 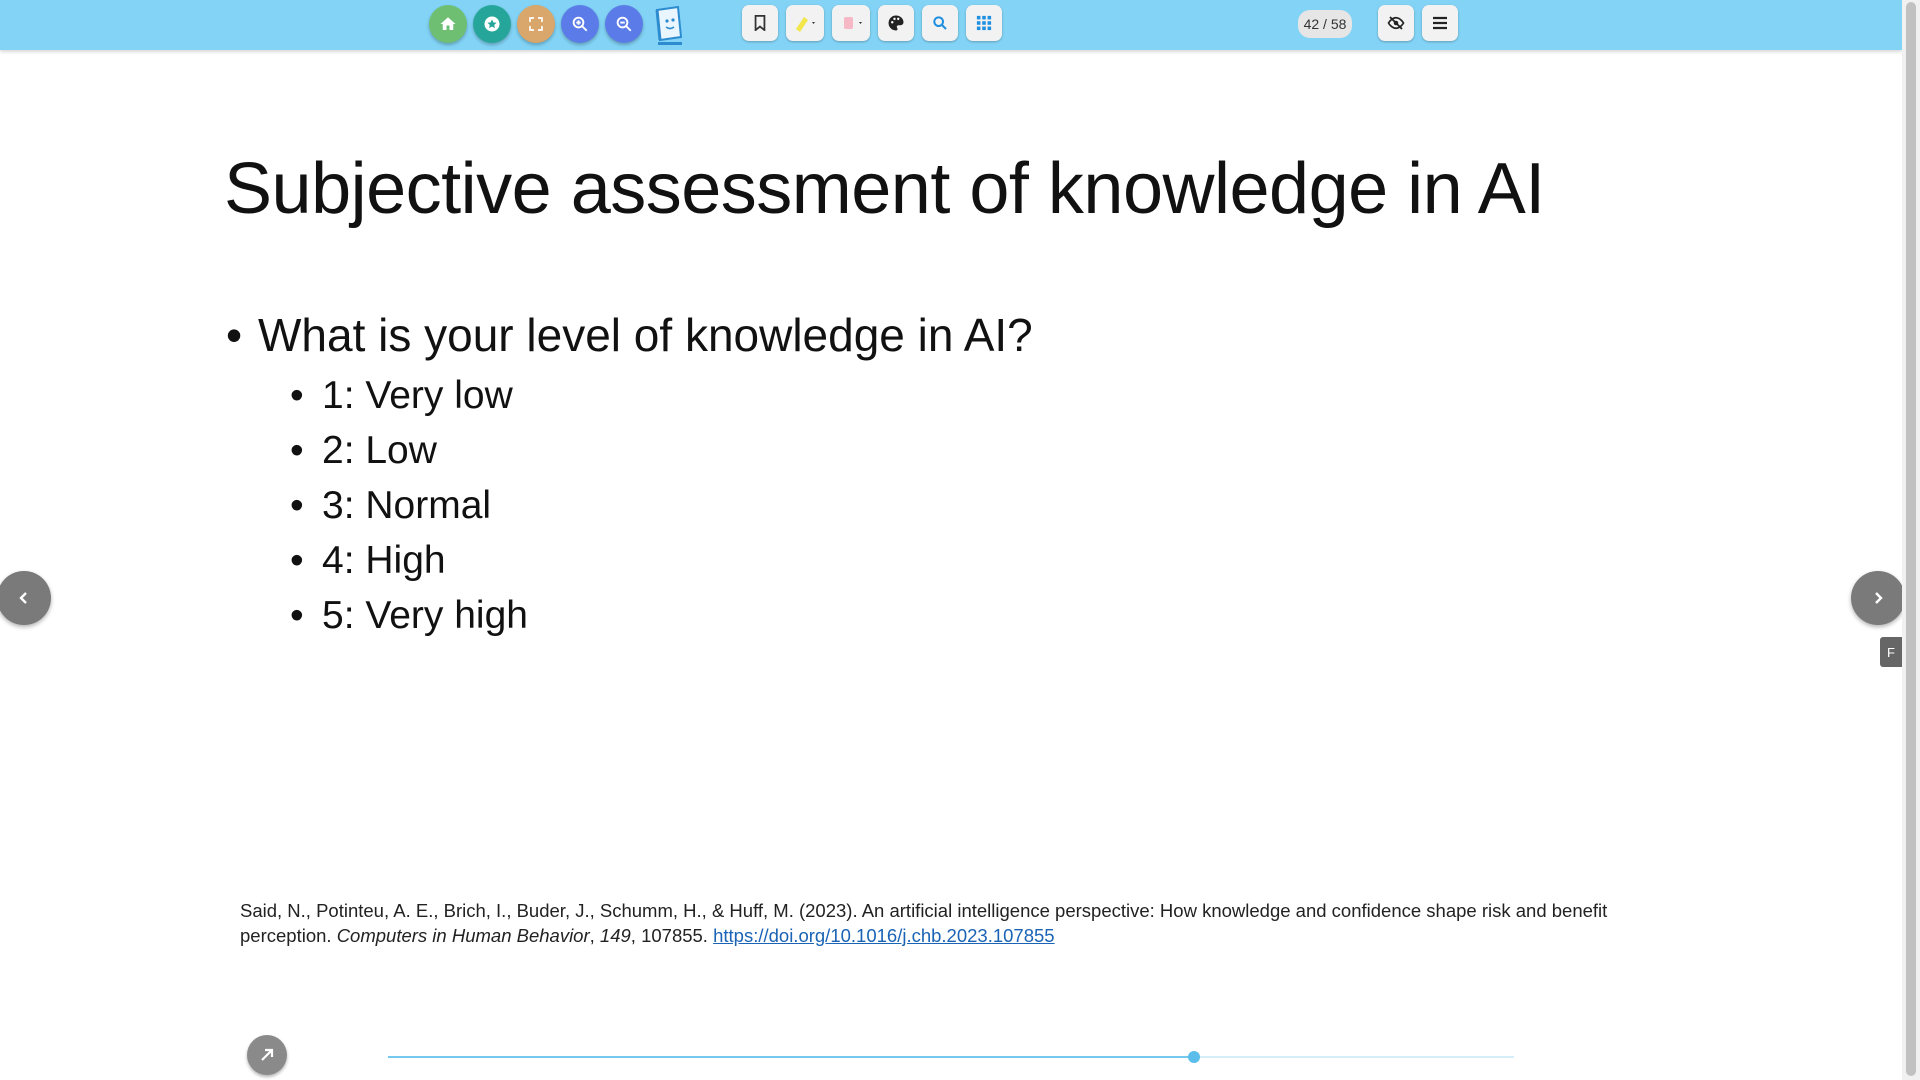 What do you see at coordinates (672, 935) in the screenshot?
I see `citation-pages: , 107855.` at bounding box center [672, 935].